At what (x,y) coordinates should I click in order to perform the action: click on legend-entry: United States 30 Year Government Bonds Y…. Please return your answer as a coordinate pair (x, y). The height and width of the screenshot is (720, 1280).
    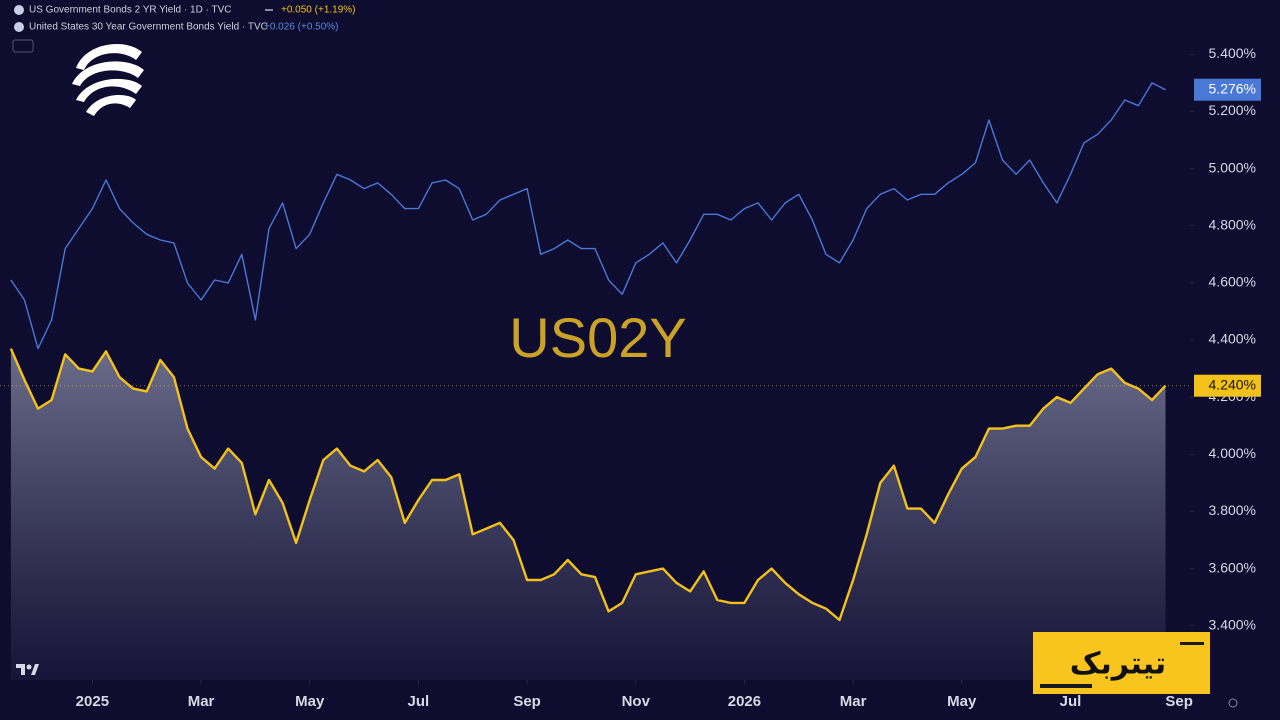
    Looking at the image, I should click on (148, 27).